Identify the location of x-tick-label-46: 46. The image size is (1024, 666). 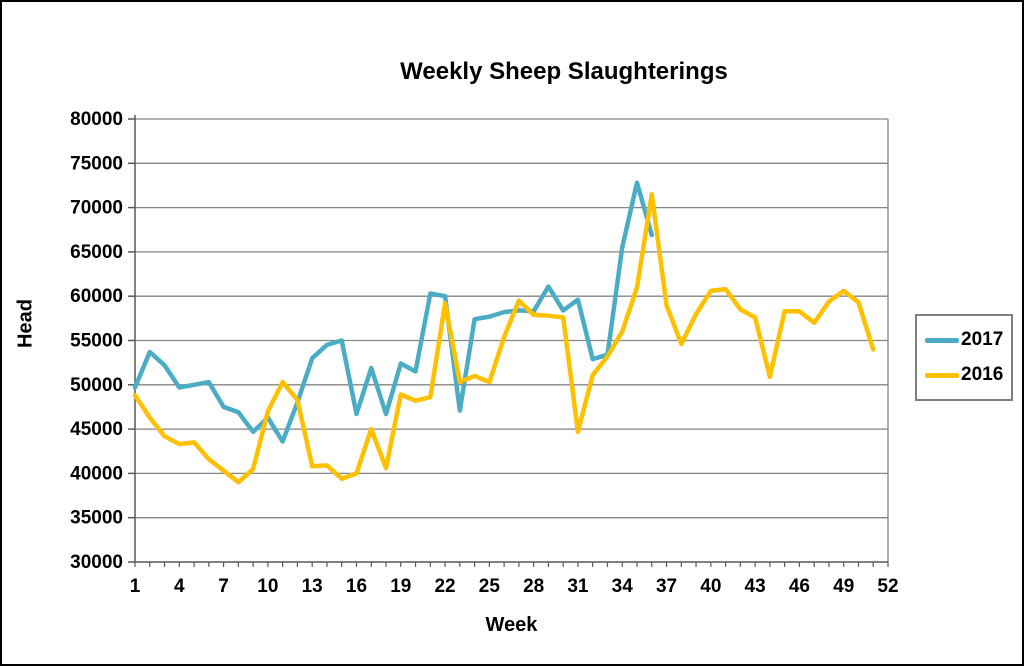
(799, 586).